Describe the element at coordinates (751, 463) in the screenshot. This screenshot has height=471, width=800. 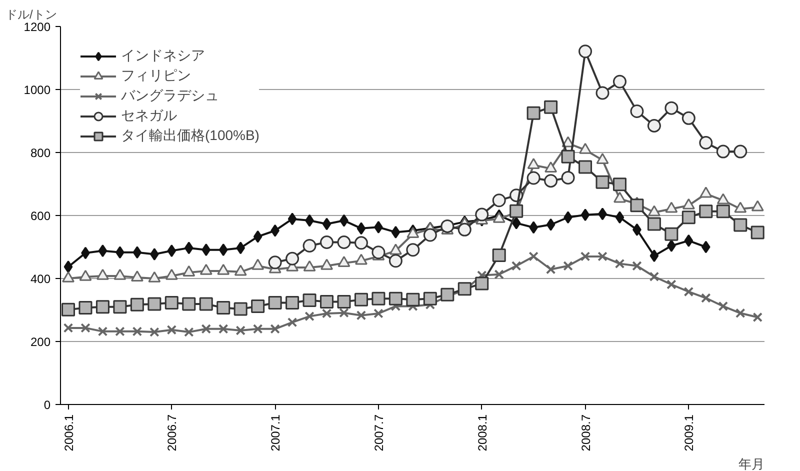
I see `x-axis-title: 年月` at that location.